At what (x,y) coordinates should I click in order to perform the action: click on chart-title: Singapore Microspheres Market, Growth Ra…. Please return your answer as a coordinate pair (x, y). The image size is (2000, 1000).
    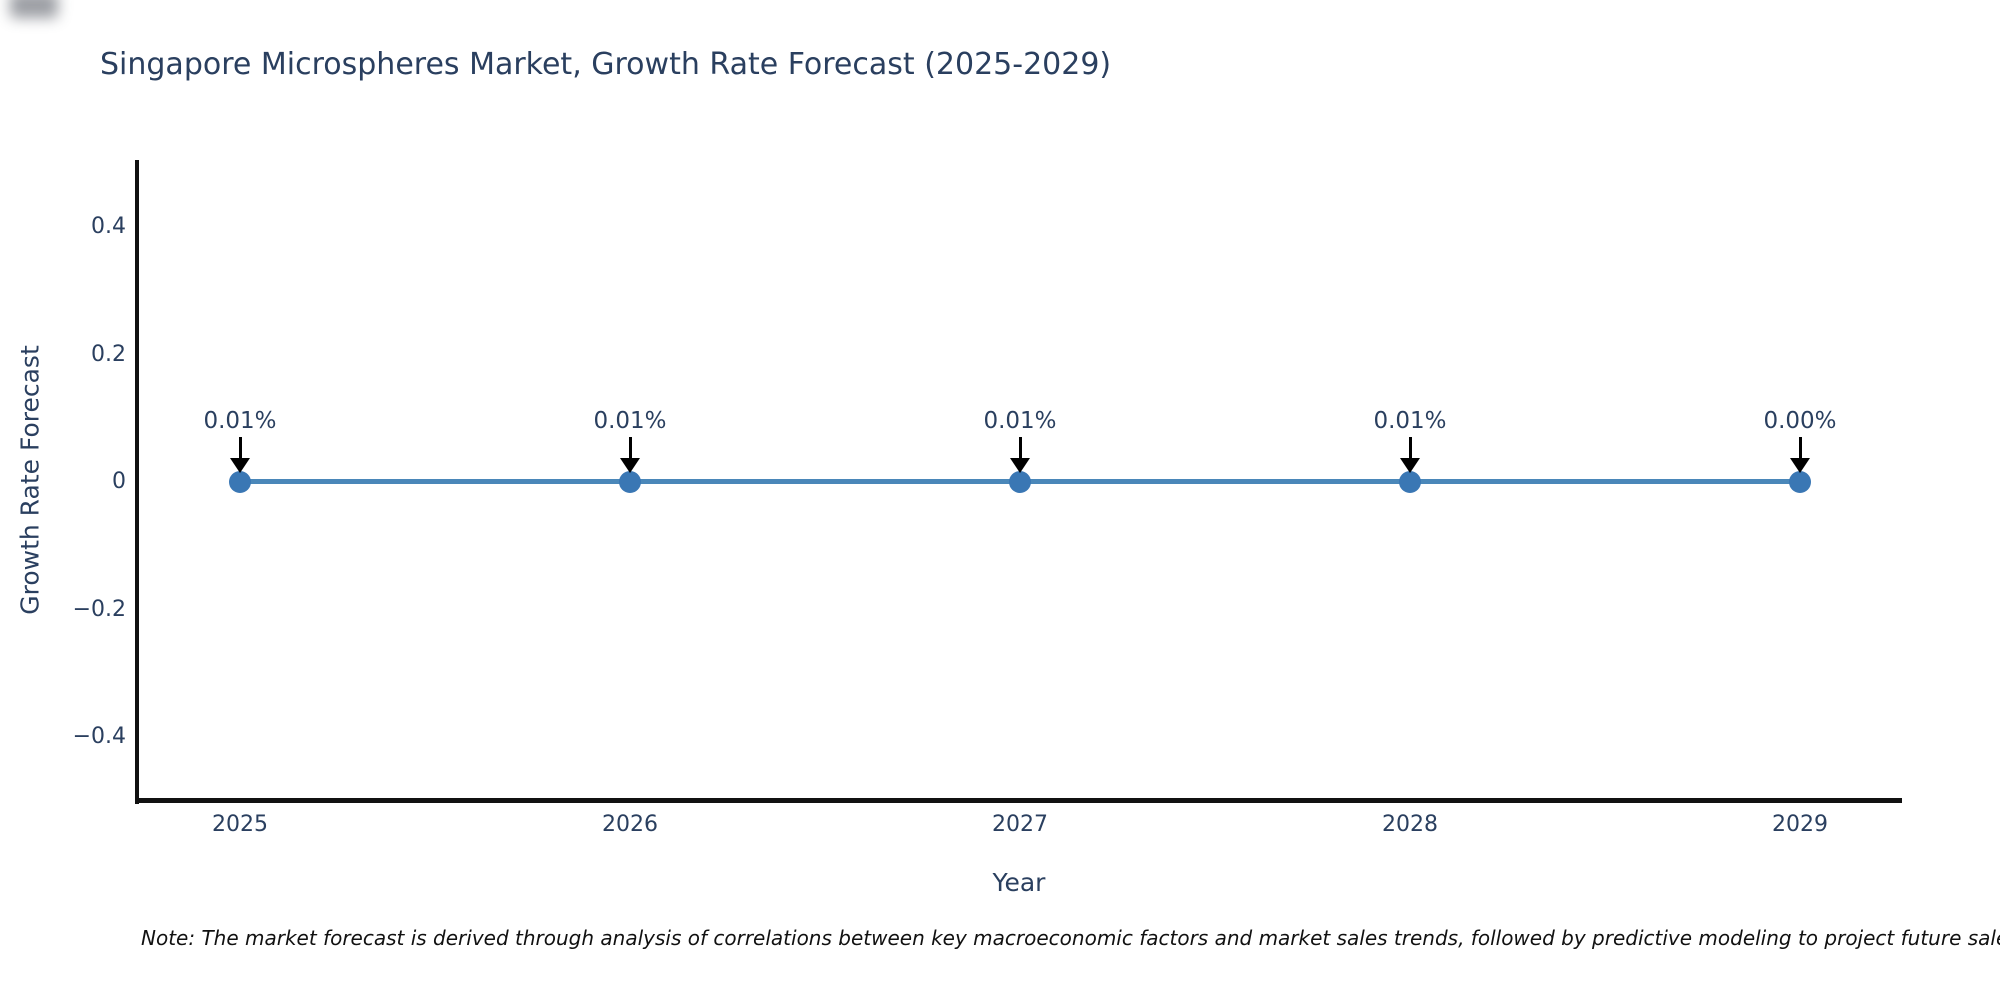
    Looking at the image, I should click on (606, 64).